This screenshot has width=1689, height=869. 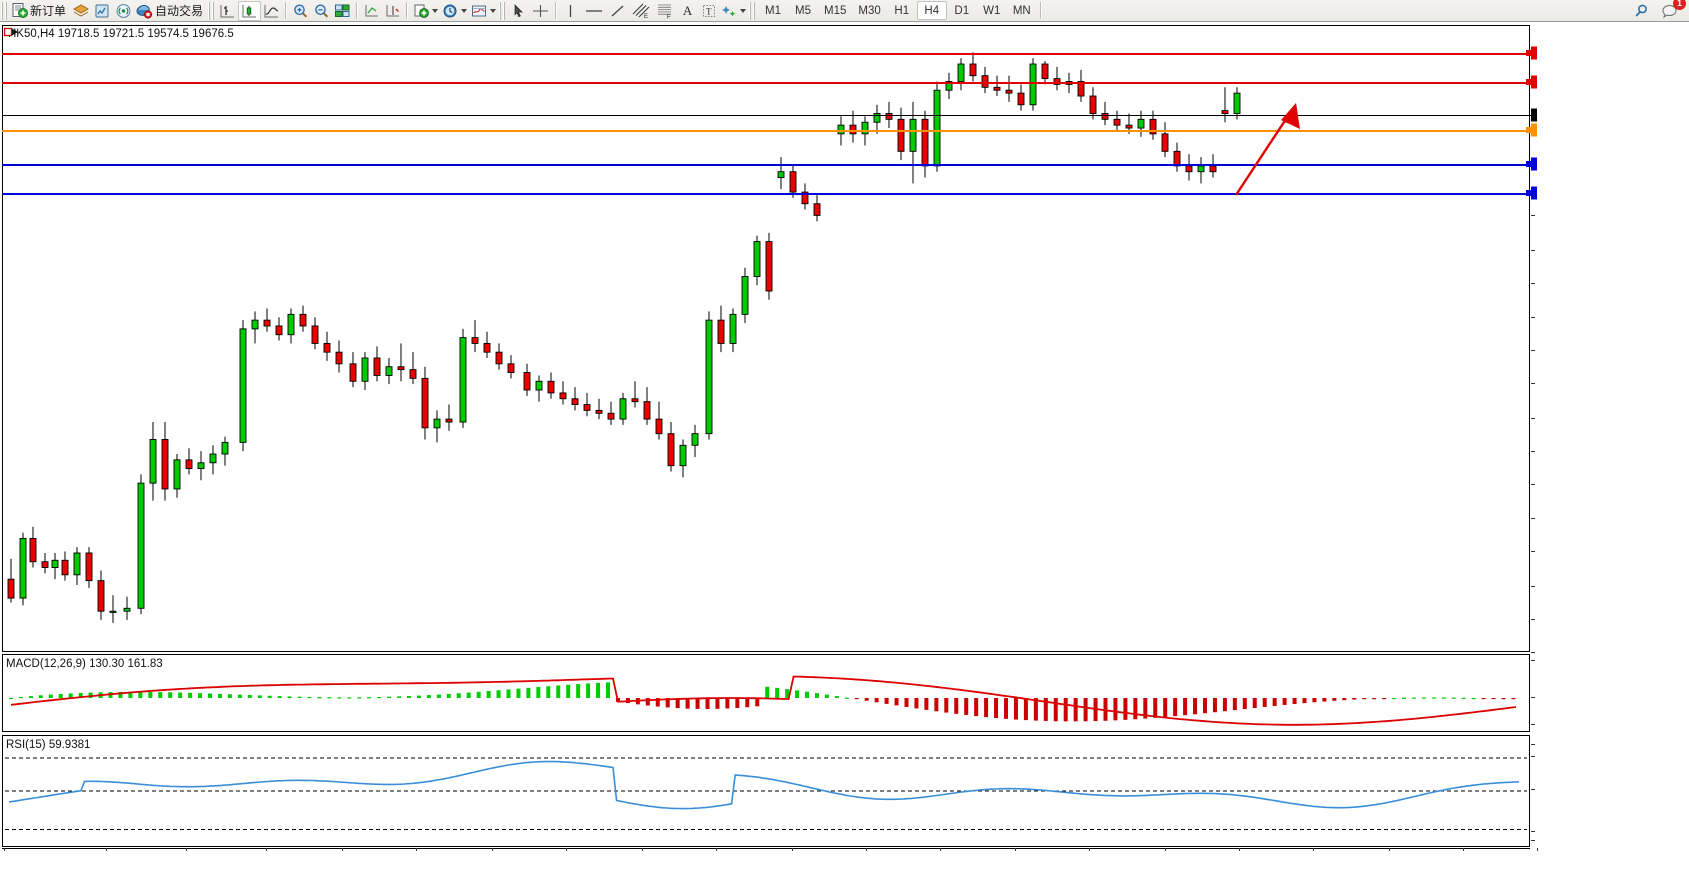 I want to click on template-button, so click(x=81, y=11).